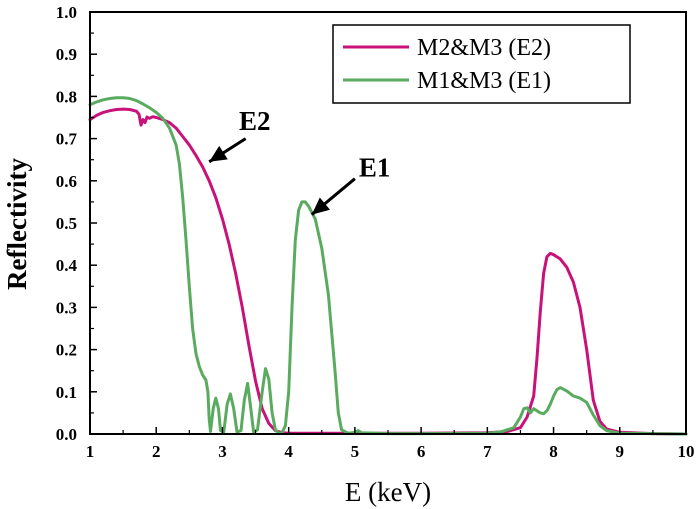 The height and width of the screenshot is (509, 700). Describe the element at coordinates (66, 392) in the screenshot. I see `y-tick-label: 0.1` at that location.